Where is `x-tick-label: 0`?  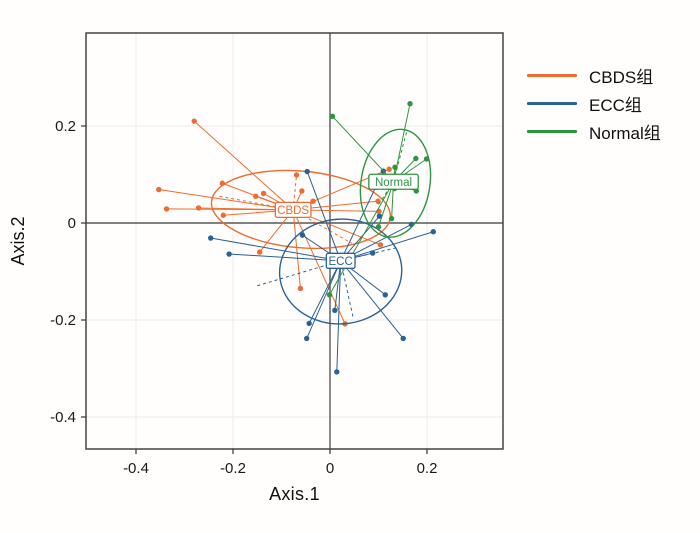 x-tick-label: 0 is located at coordinates (330, 468).